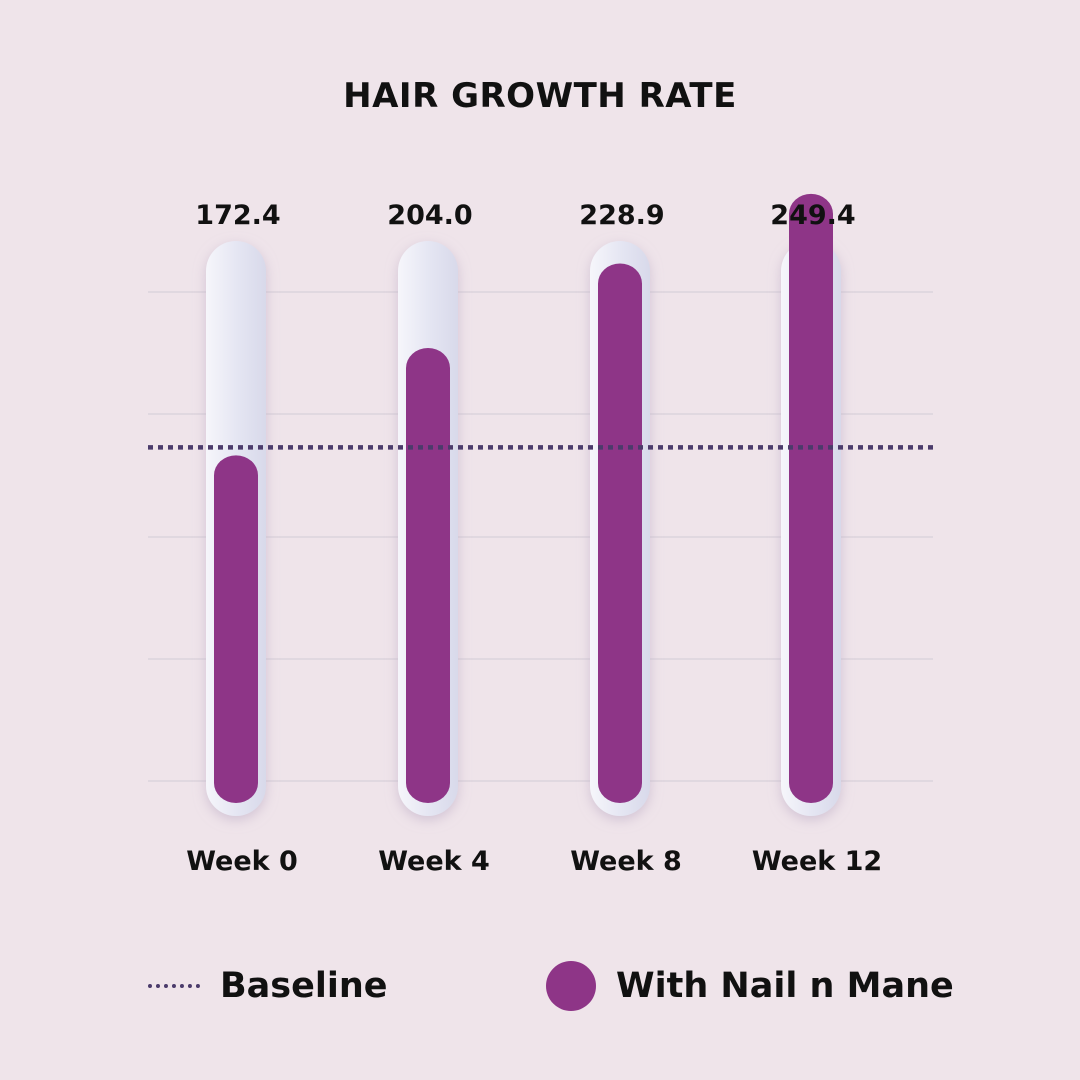  What do you see at coordinates (571, 986) in the screenshot?
I see `purple-dot-icon` at bounding box center [571, 986].